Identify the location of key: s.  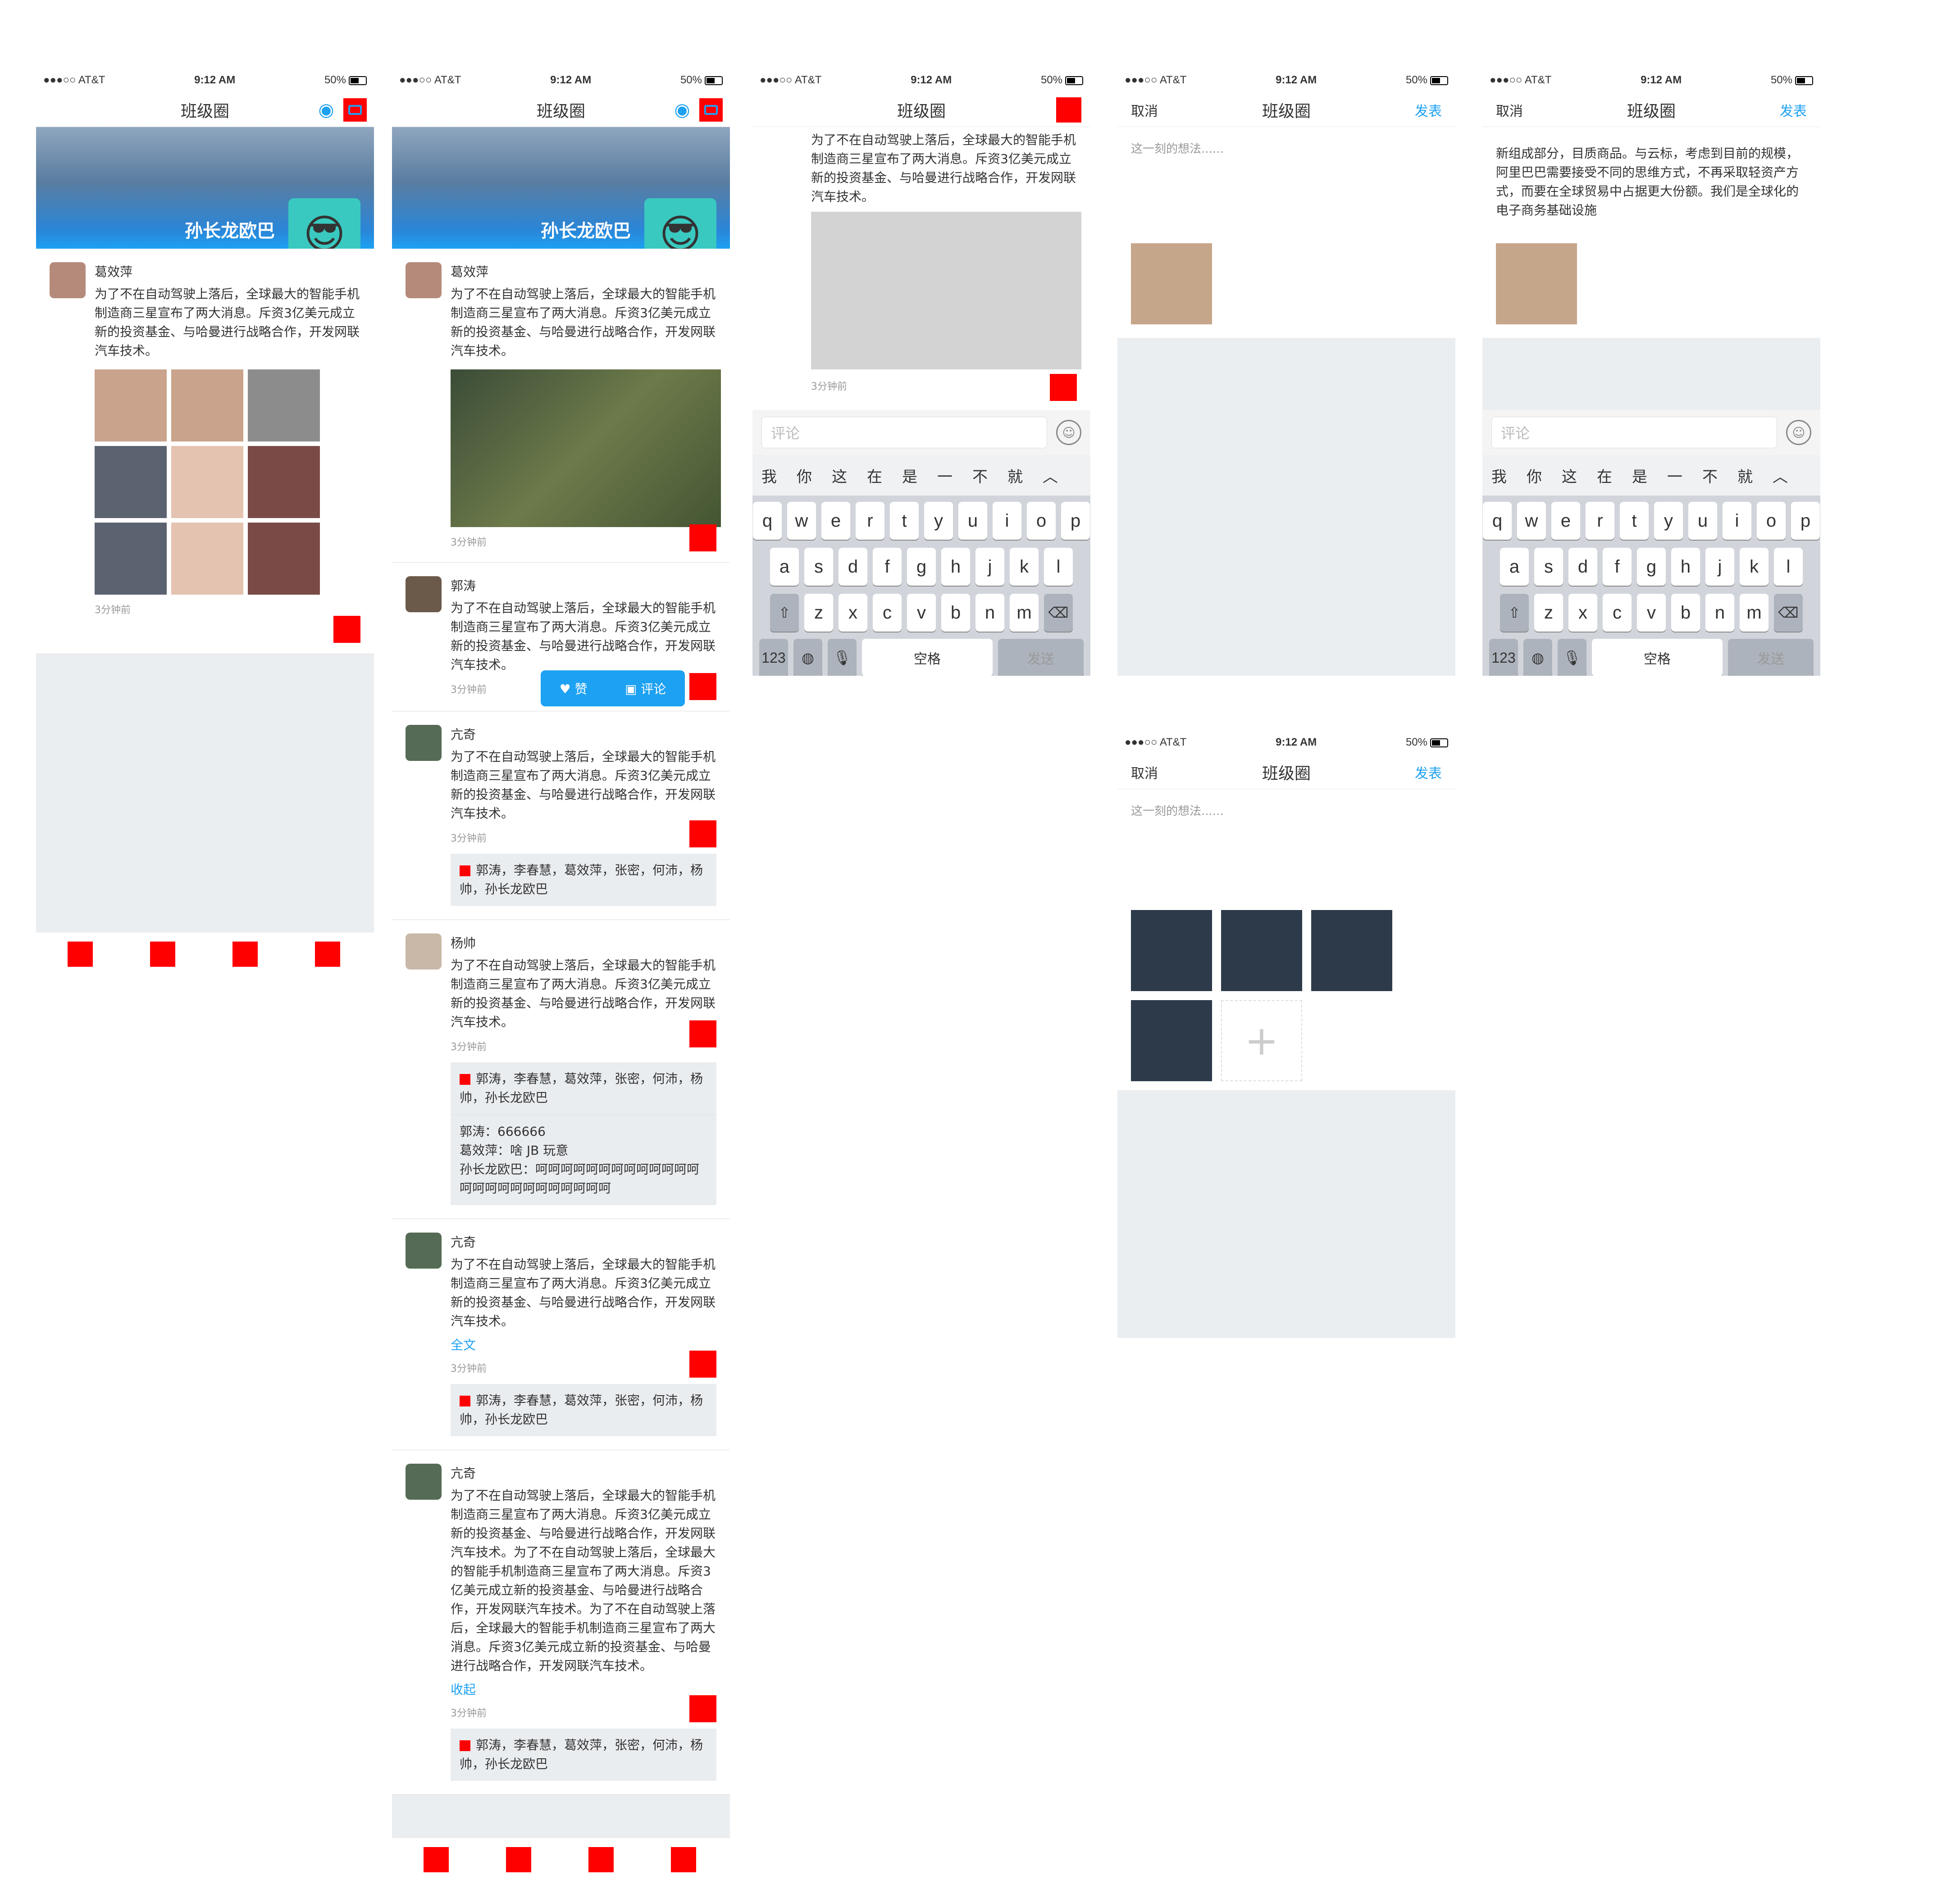
(818, 567).